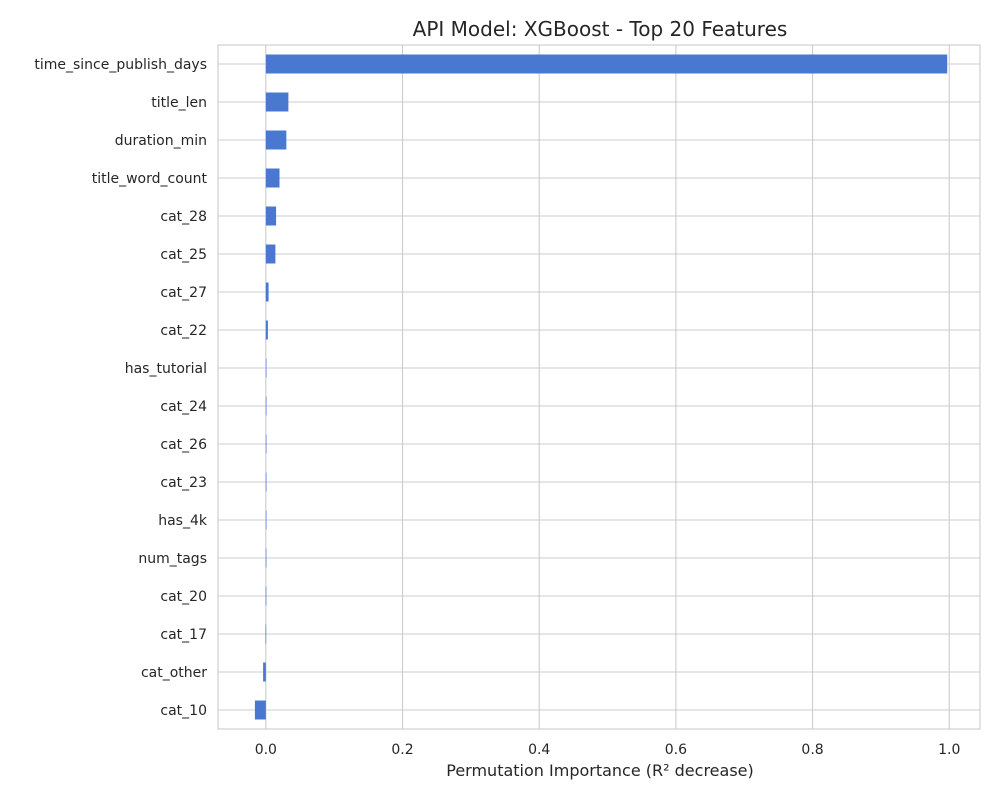 The image size is (1000, 800). Describe the element at coordinates (812, 750) in the screenshot. I see `x-tick-label: 0.8` at that location.